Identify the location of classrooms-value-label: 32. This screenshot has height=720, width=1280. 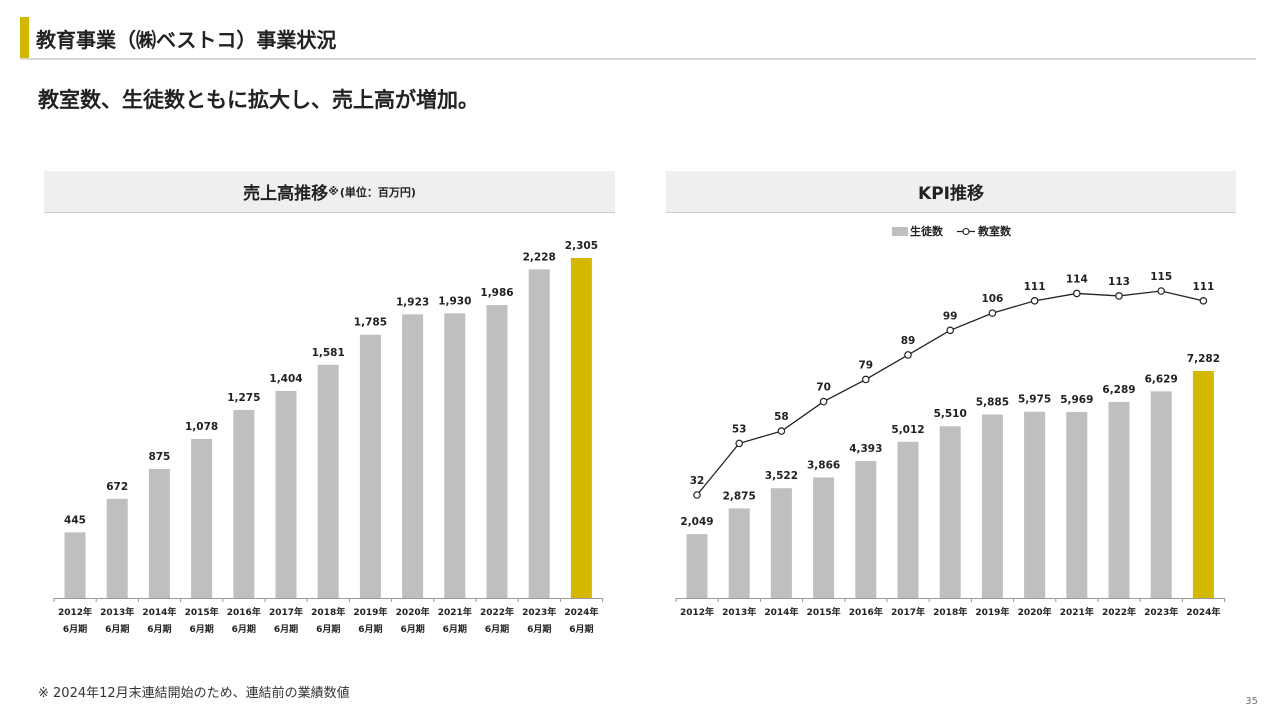
(697, 481).